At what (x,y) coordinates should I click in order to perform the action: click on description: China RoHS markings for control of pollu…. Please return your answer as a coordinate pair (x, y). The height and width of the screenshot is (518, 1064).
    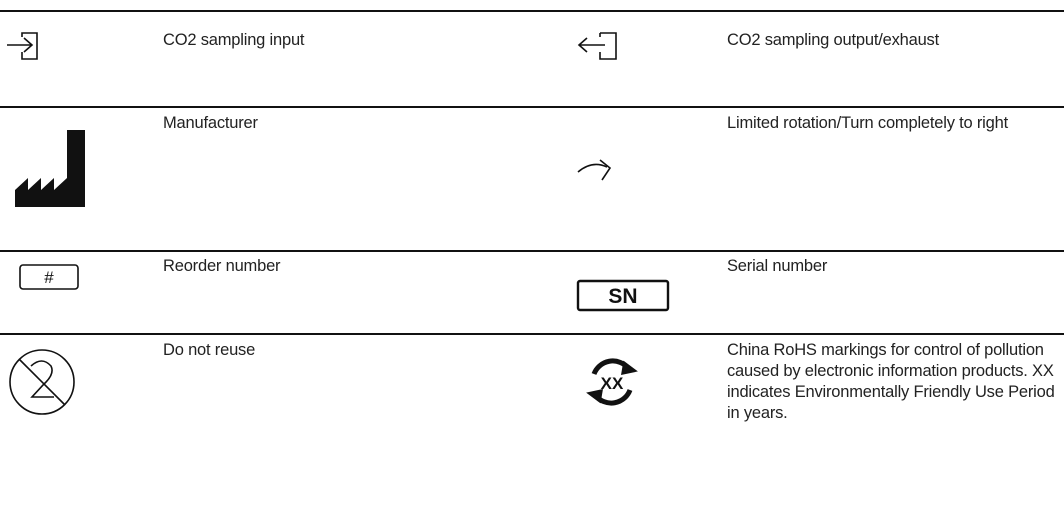
    Looking at the image, I should click on (891, 381).